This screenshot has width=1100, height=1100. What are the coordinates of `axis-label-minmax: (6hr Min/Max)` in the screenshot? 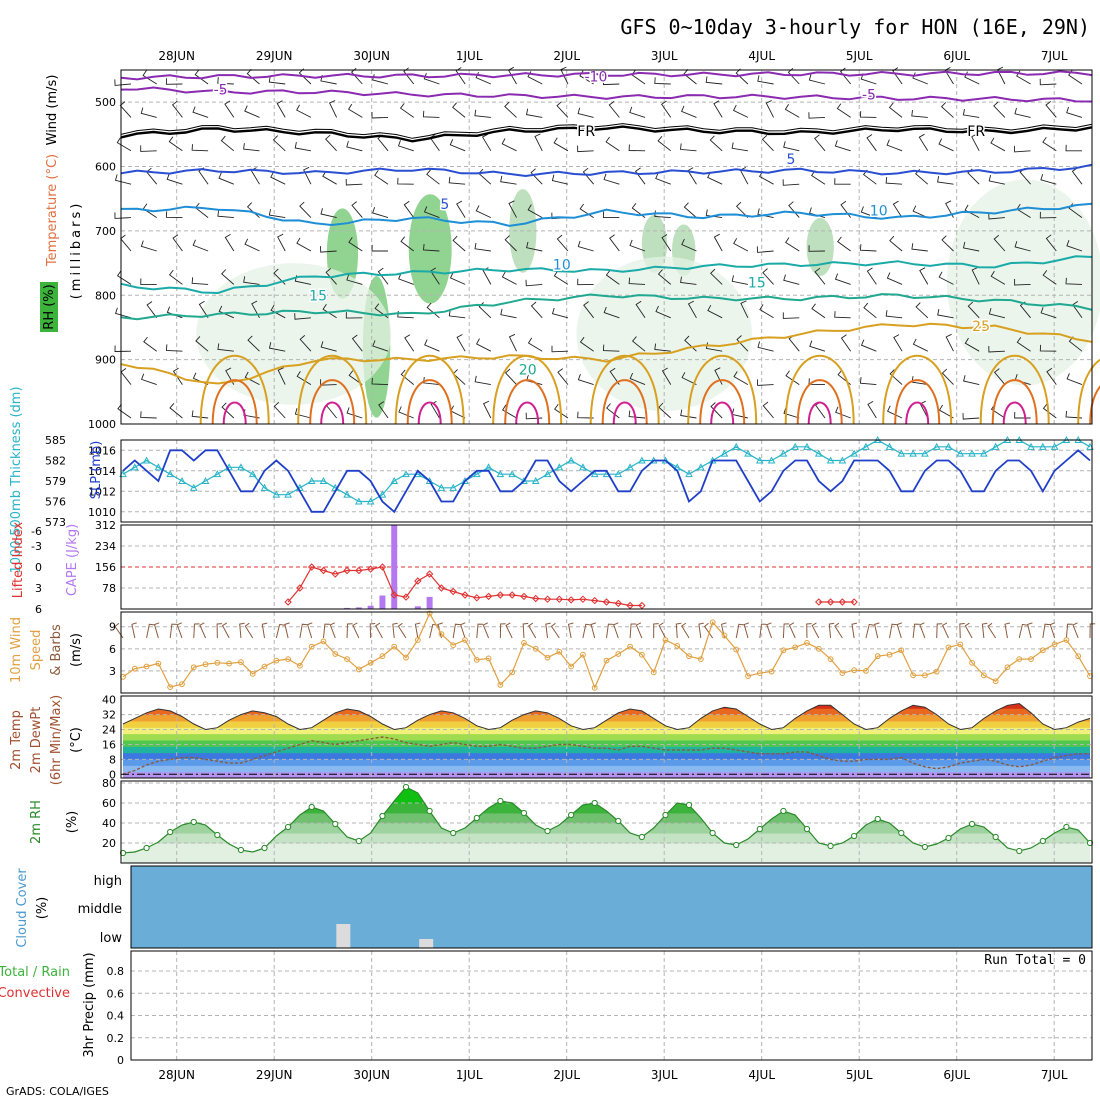 It's located at (56, 740).